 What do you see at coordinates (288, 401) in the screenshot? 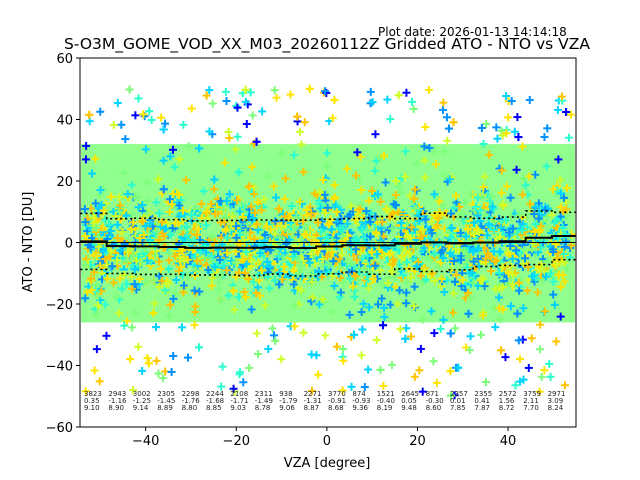
I see `bin-mean: -1.79` at bounding box center [288, 401].